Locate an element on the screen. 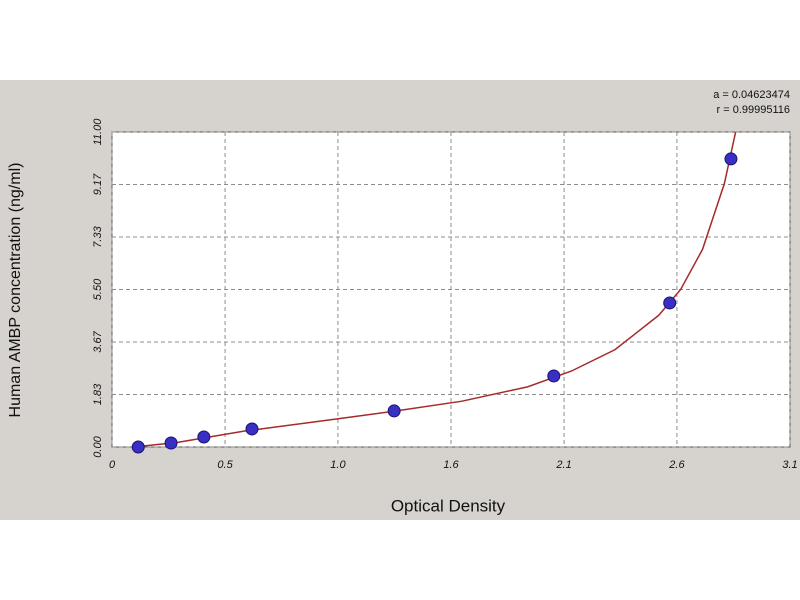 The image size is (800, 600). x-tick-label: 2.6 is located at coordinates (676, 465).